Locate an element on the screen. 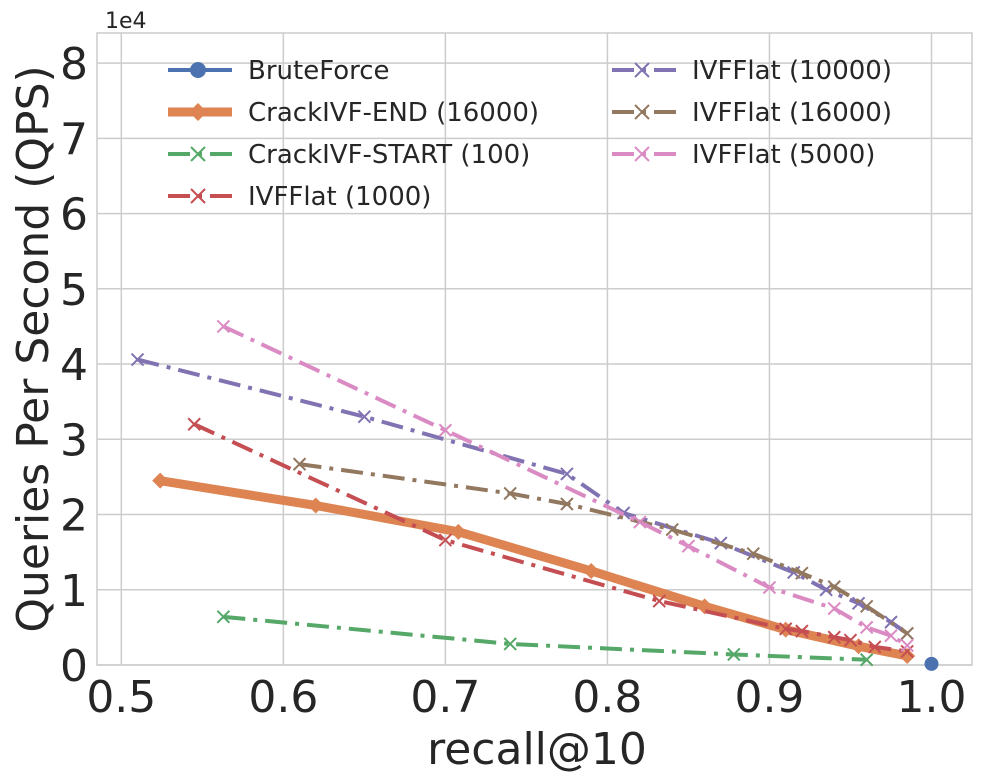 The image size is (981, 784). legend-entry: IVFFlat (1000) is located at coordinates (299, 197).